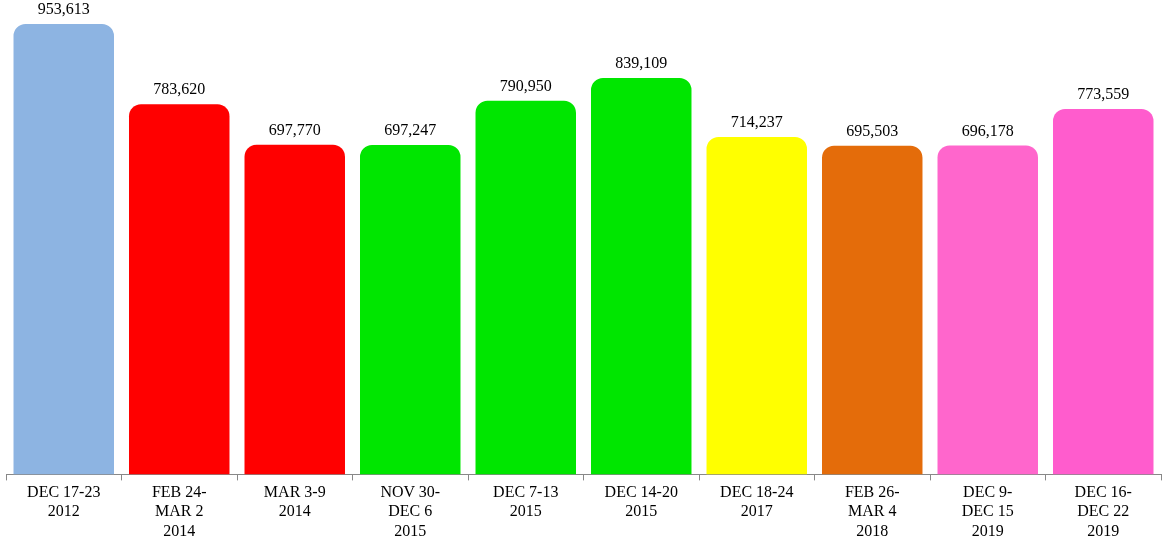 The height and width of the screenshot is (544, 1167). I want to click on data-label: 790,950, so click(525, 85).